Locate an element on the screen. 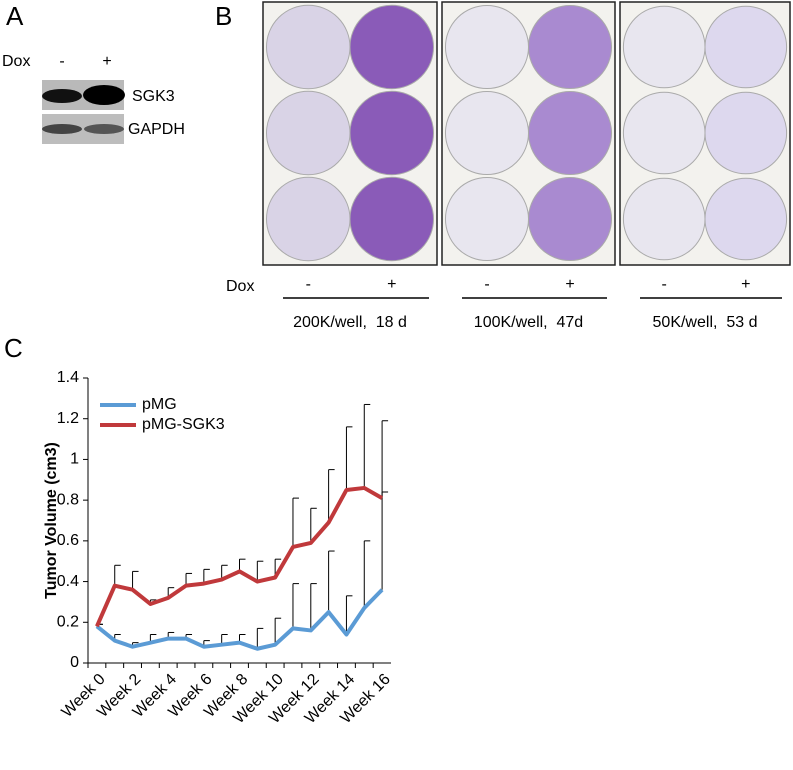  panel-label: C is located at coordinates (13, 348).